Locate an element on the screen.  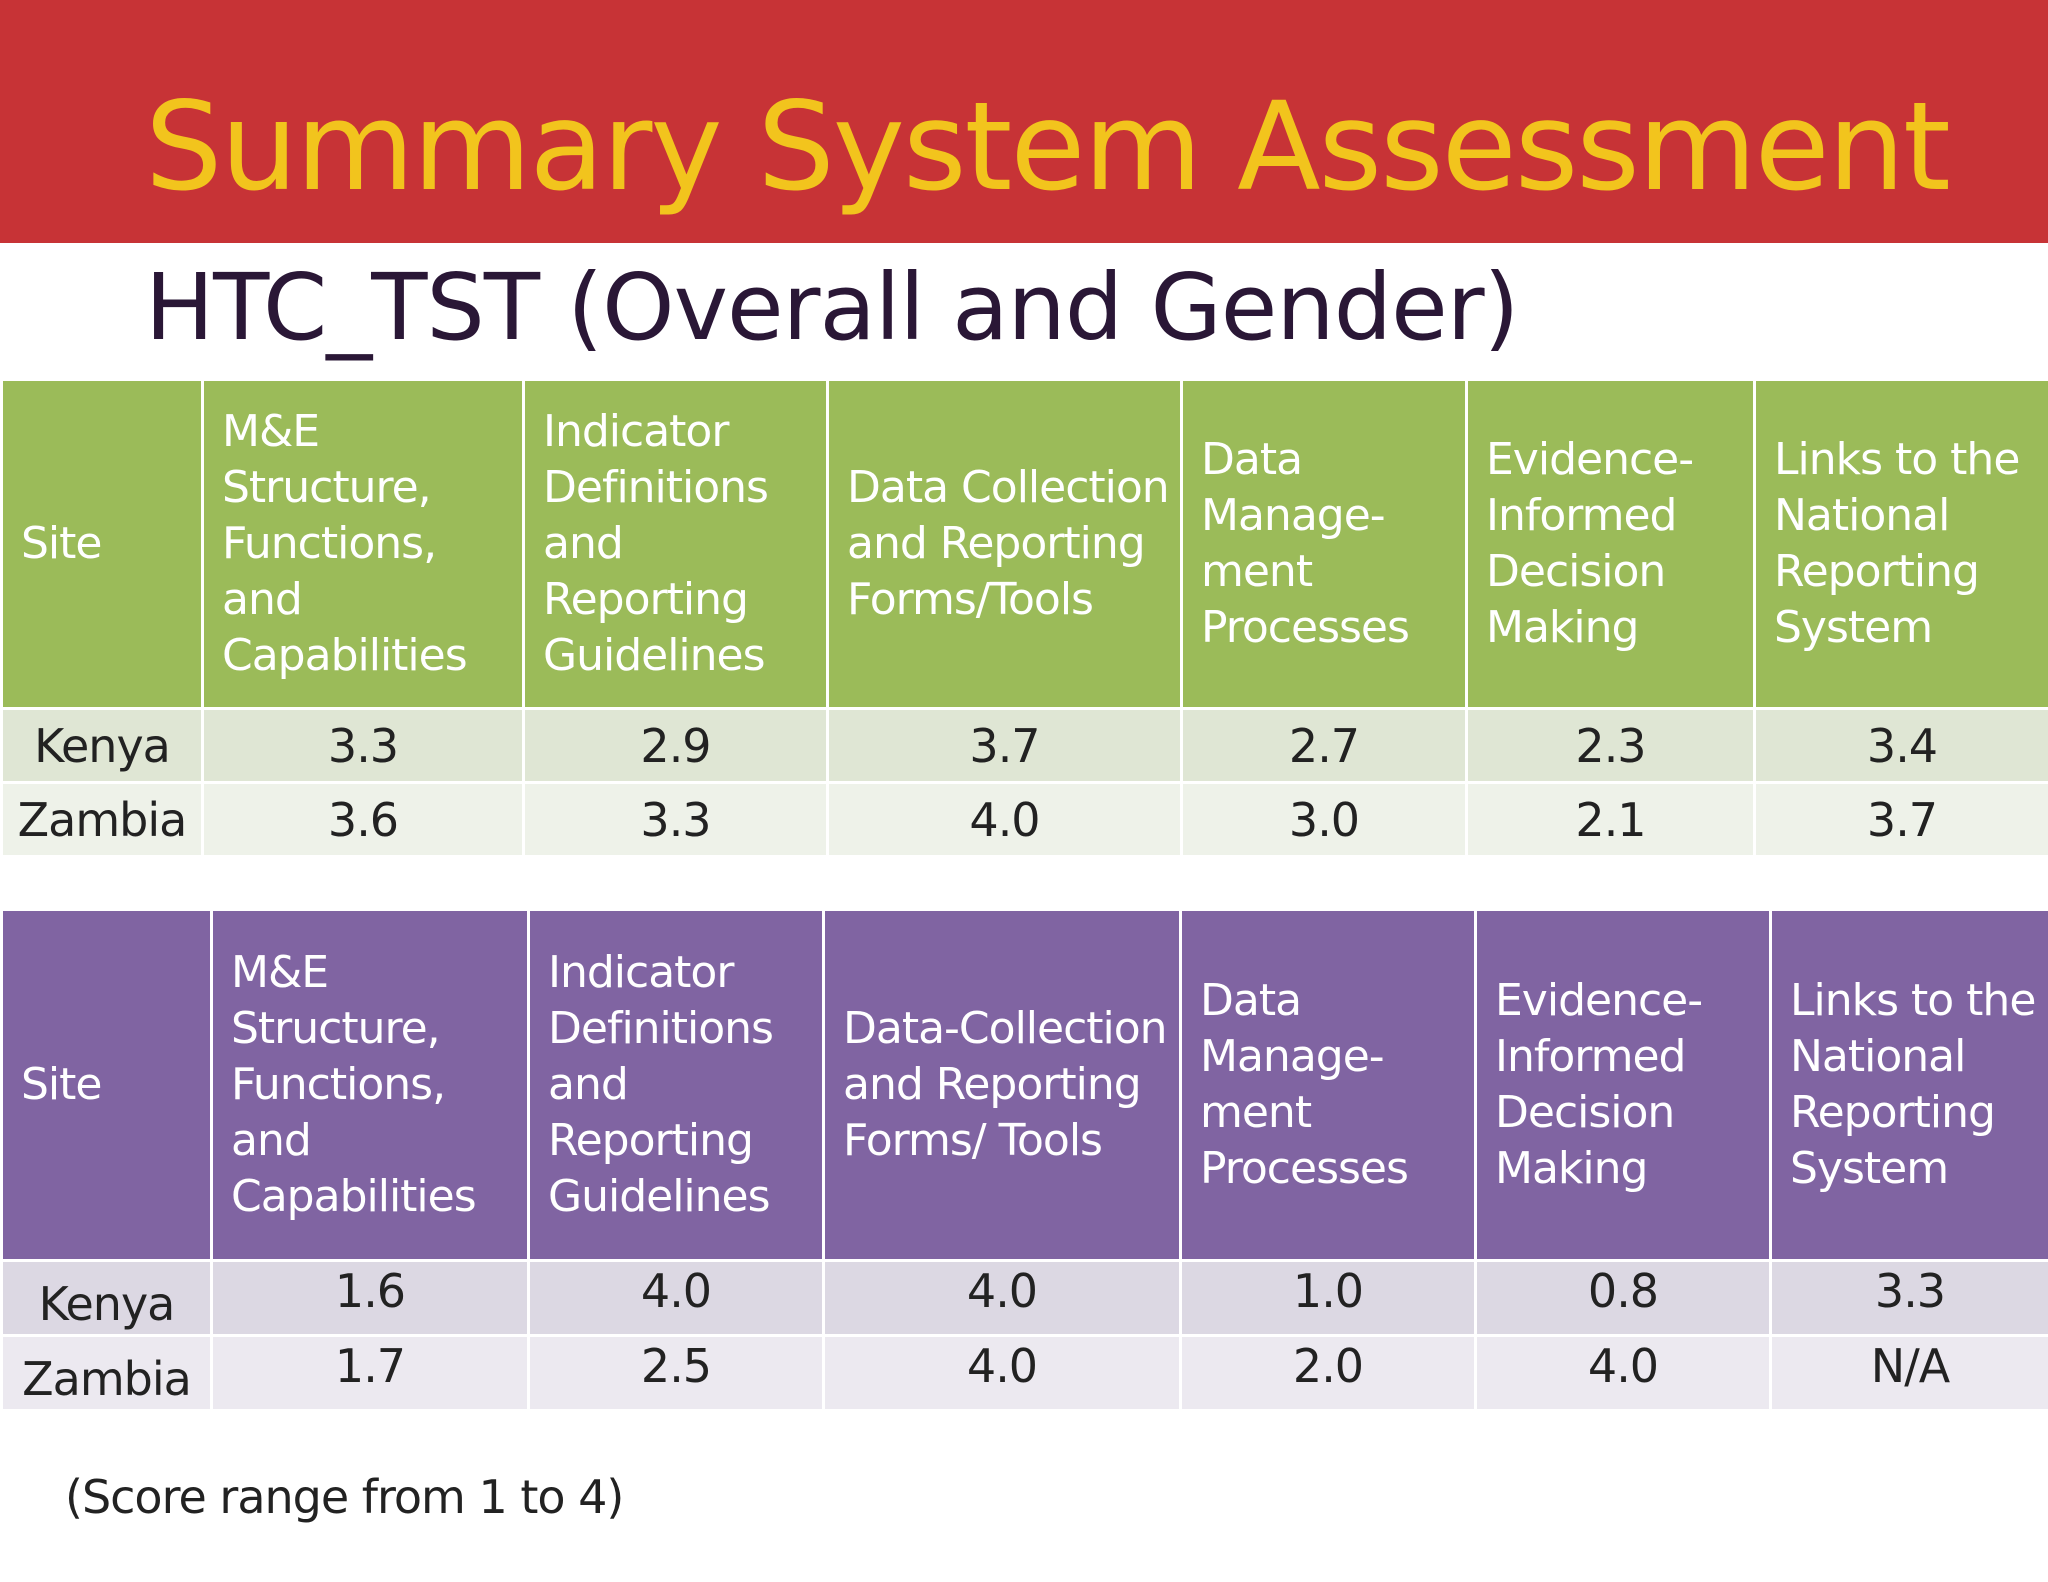
slide-title: Summary System Assessment is located at coordinates (1048, 147).